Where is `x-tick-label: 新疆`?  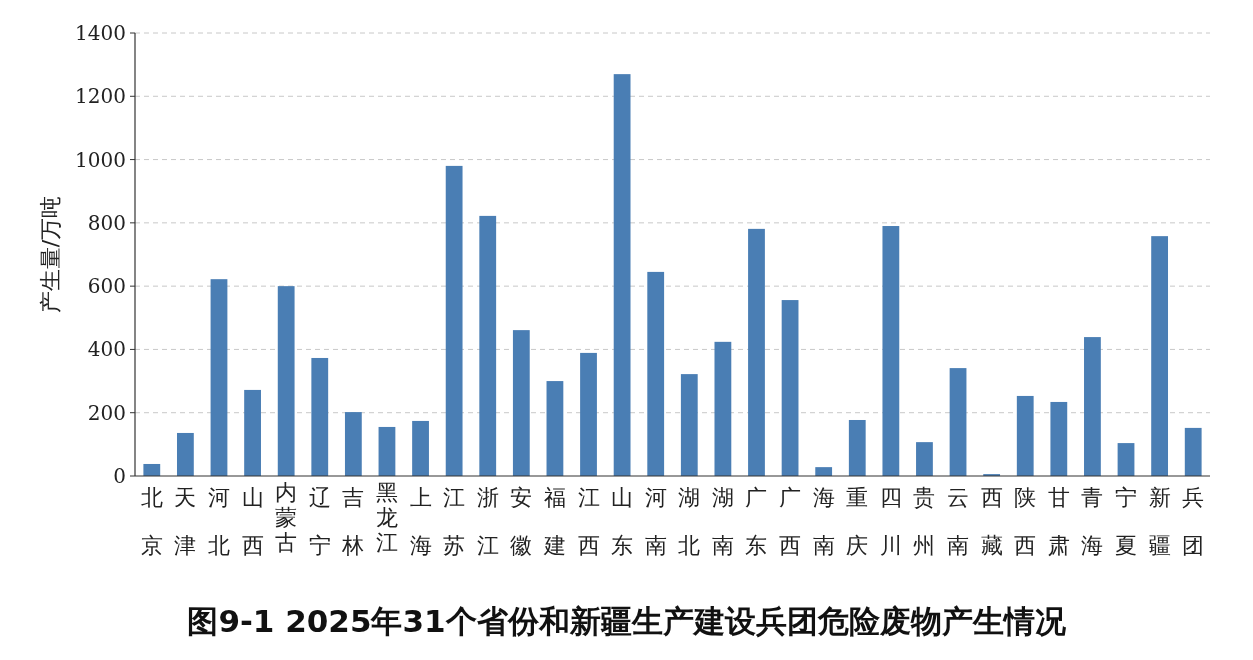 x-tick-label: 新疆 is located at coordinates (1159, 521).